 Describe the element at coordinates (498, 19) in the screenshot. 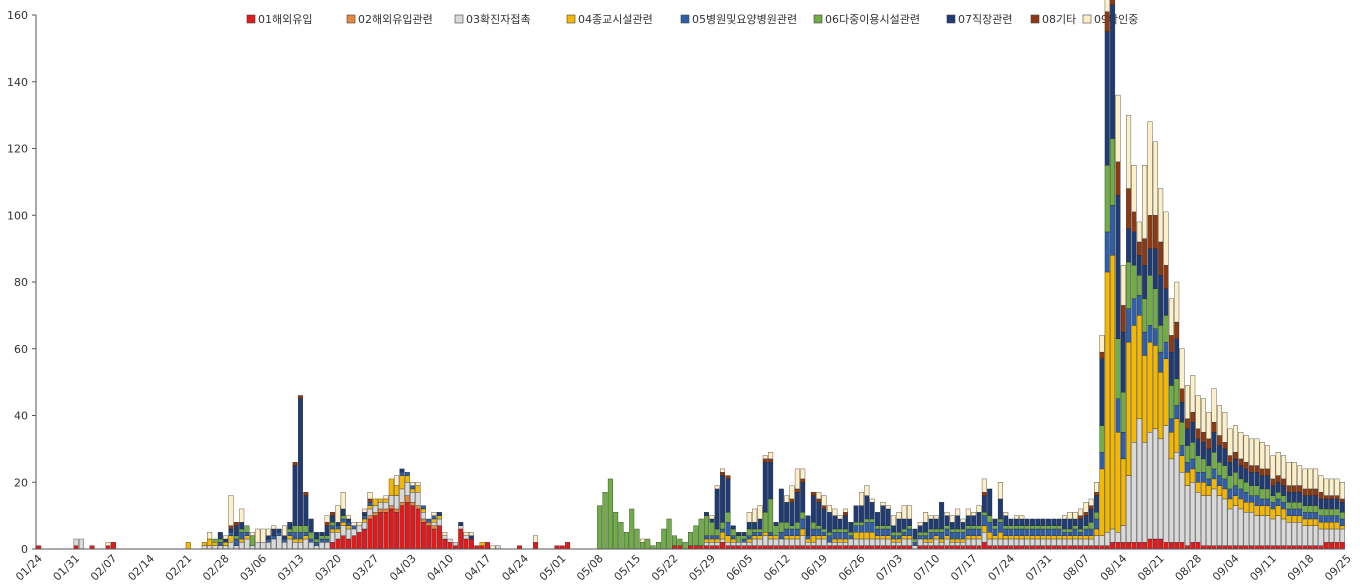

I see `legend-label: 03확진자접촉` at that location.